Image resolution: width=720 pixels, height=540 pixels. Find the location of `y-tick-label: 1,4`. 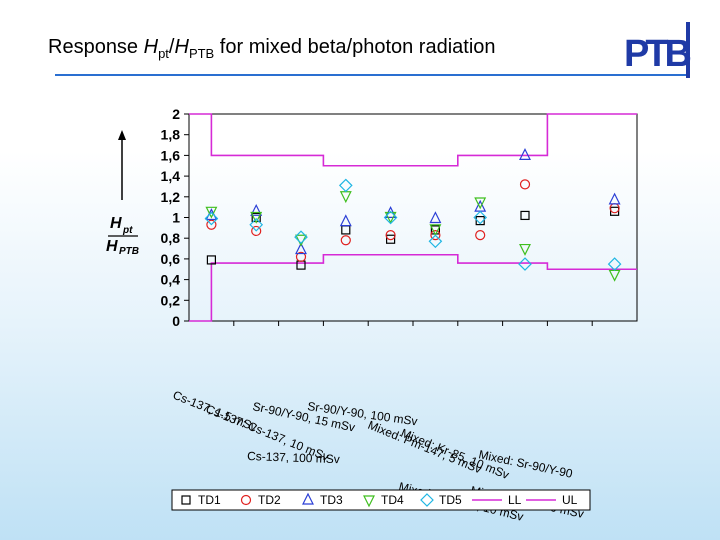

y-tick-label: 1,4 is located at coordinates (171, 176).